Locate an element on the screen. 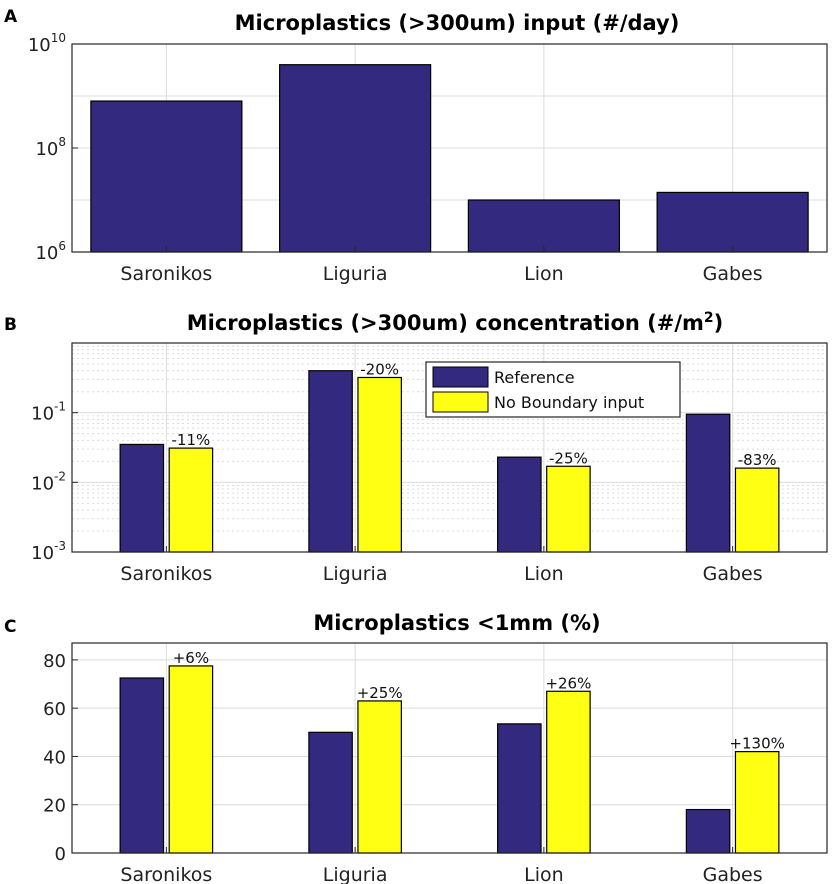  y-tick-label: 20 is located at coordinates (54, 806).